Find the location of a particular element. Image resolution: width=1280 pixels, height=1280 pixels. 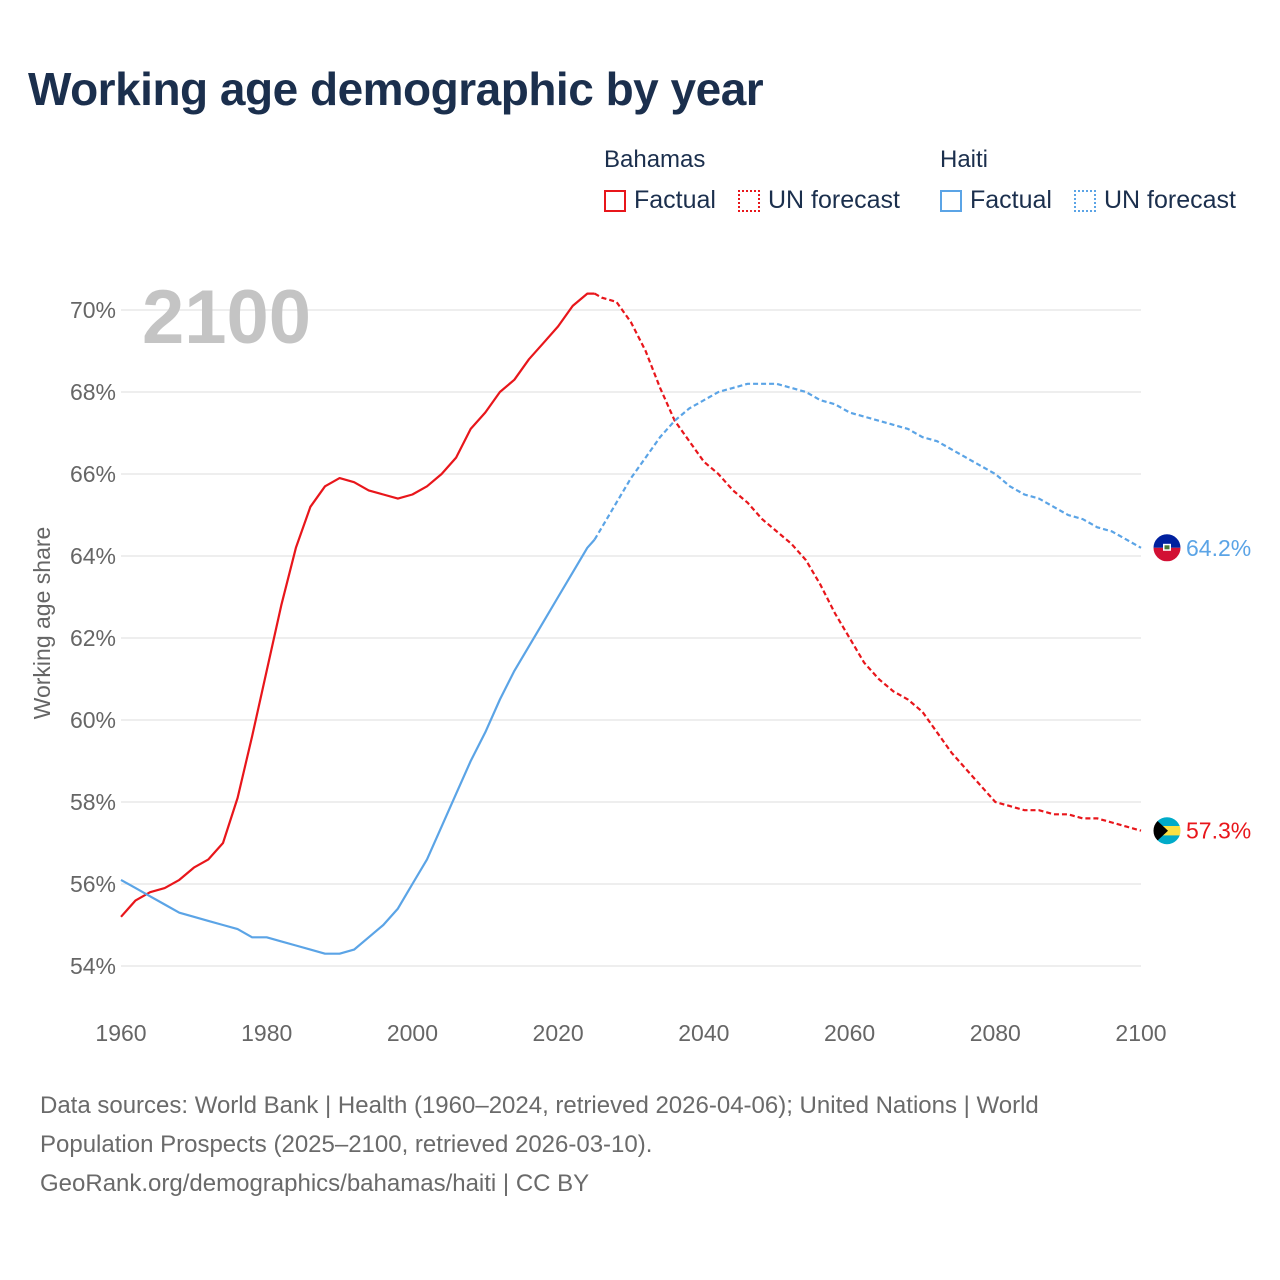

x-tick-label: 2040 is located at coordinates (703, 1033).